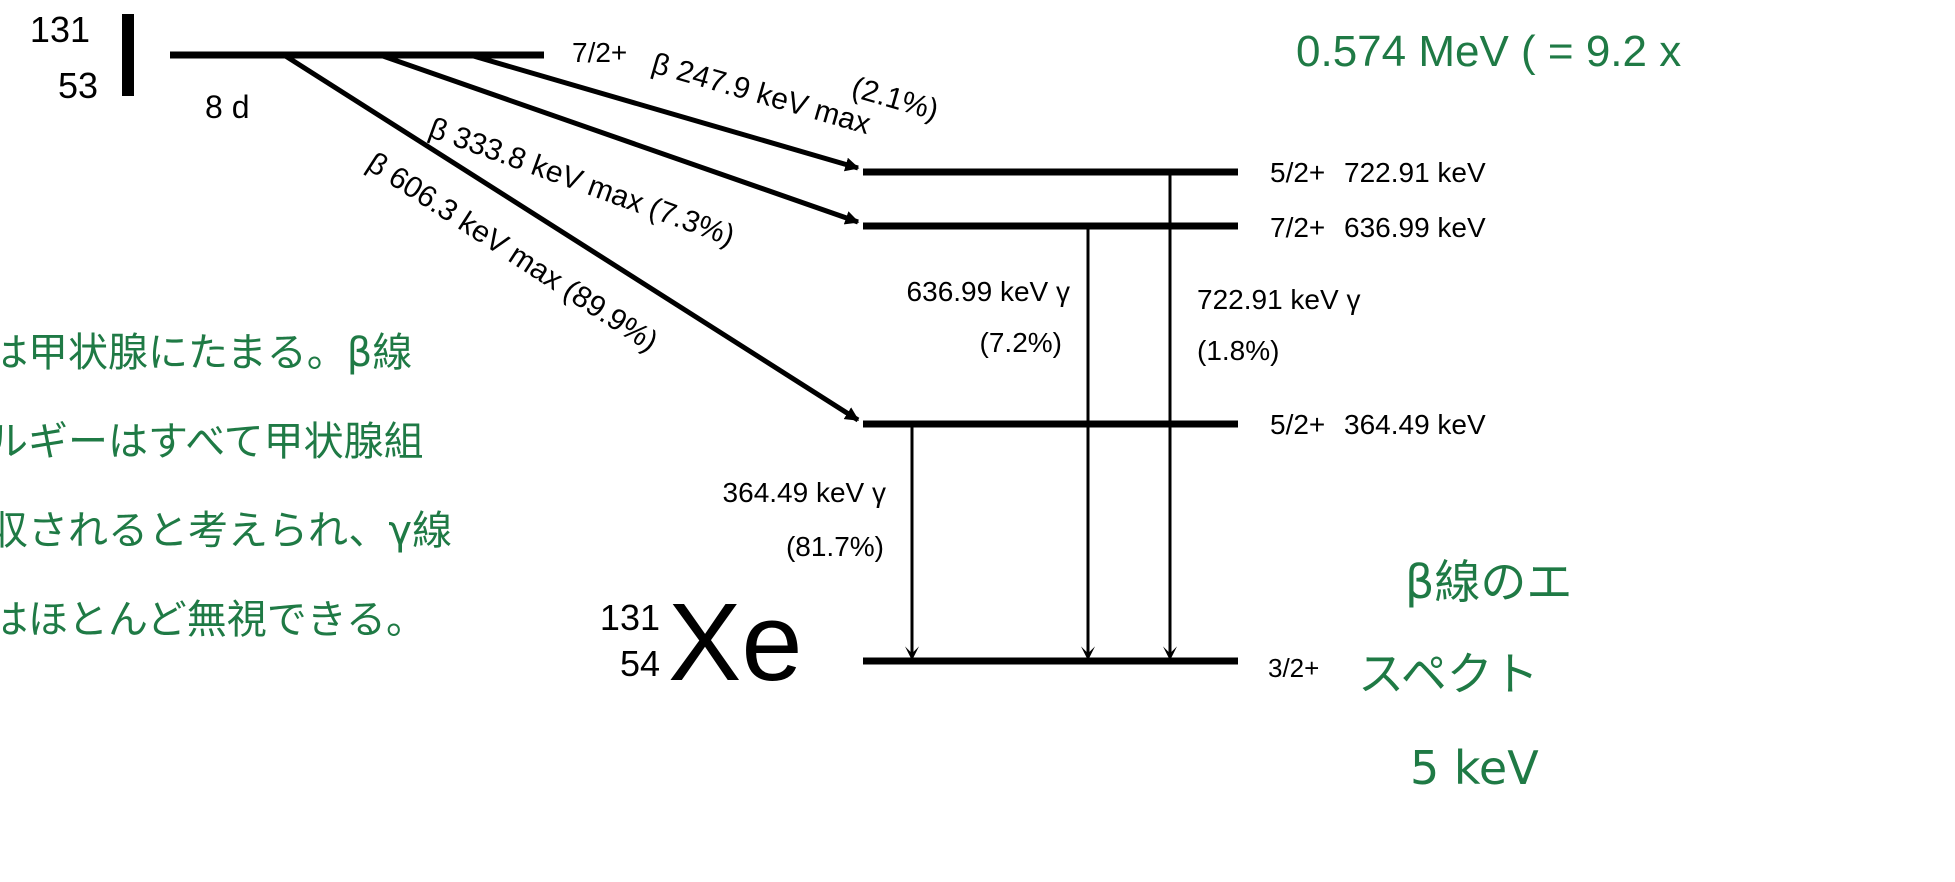  What do you see at coordinates (227, 107) in the screenshot?
I see `parent-half-life: 8 d` at bounding box center [227, 107].